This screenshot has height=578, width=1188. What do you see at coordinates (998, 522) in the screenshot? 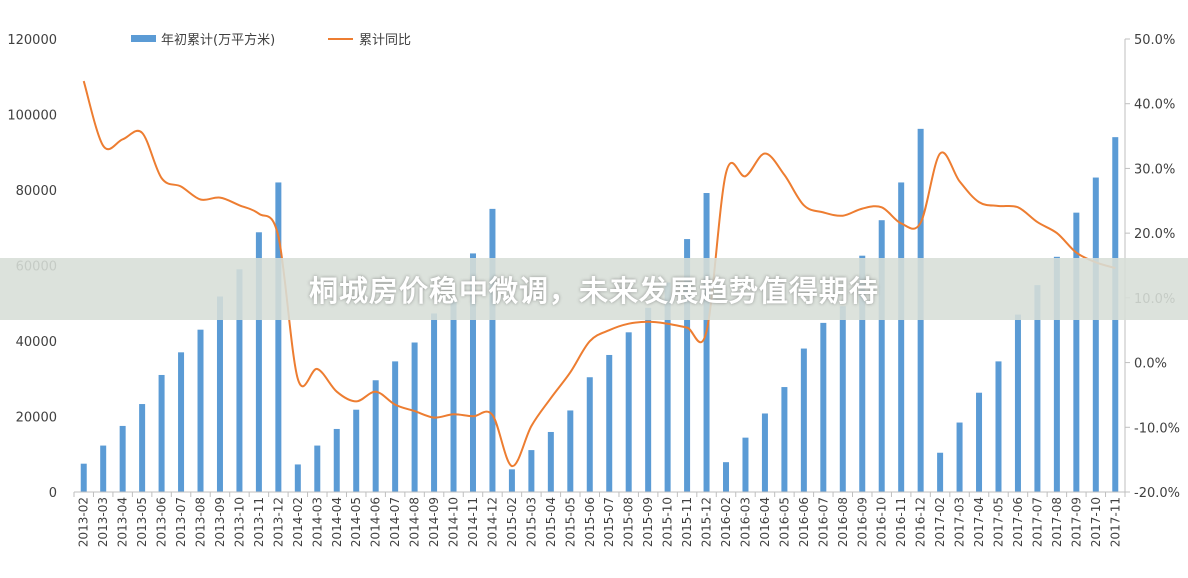
I see `x-tick-label: 2017-05` at bounding box center [998, 522].